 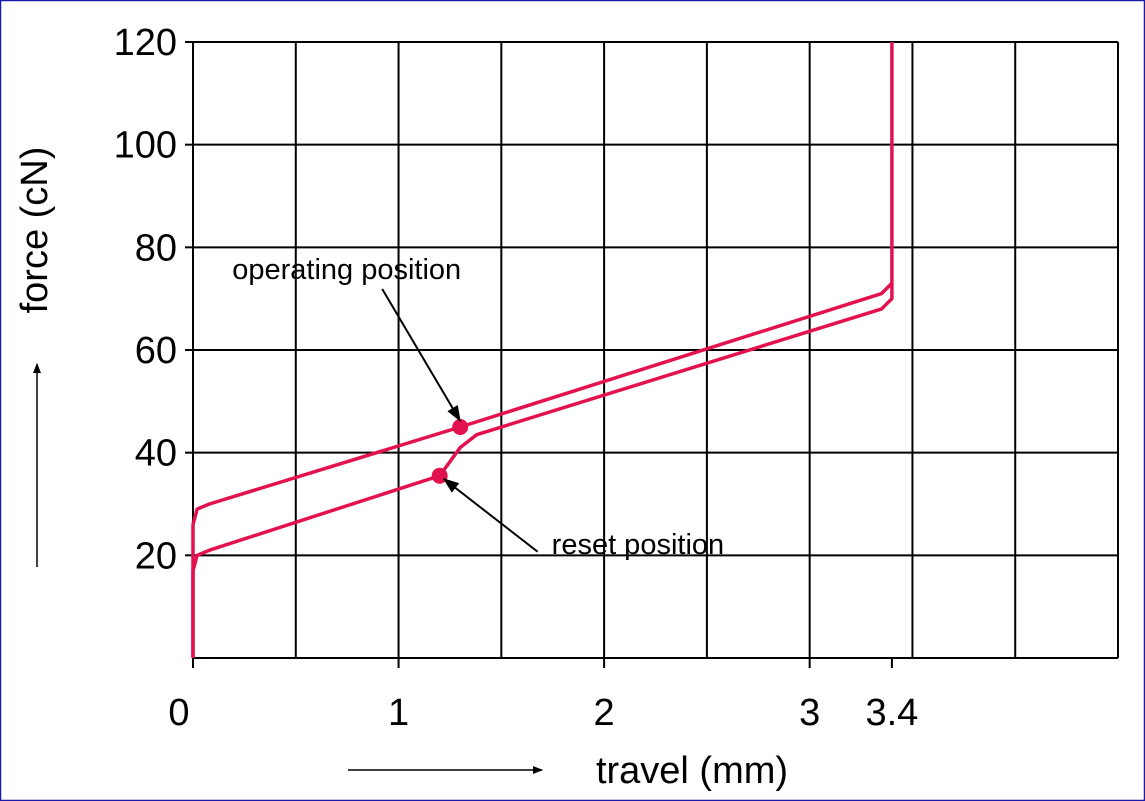 What do you see at coordinates (156, 351) in the screenshot?
I see `y-tick-label: 60` at bounding box center [156, 351].